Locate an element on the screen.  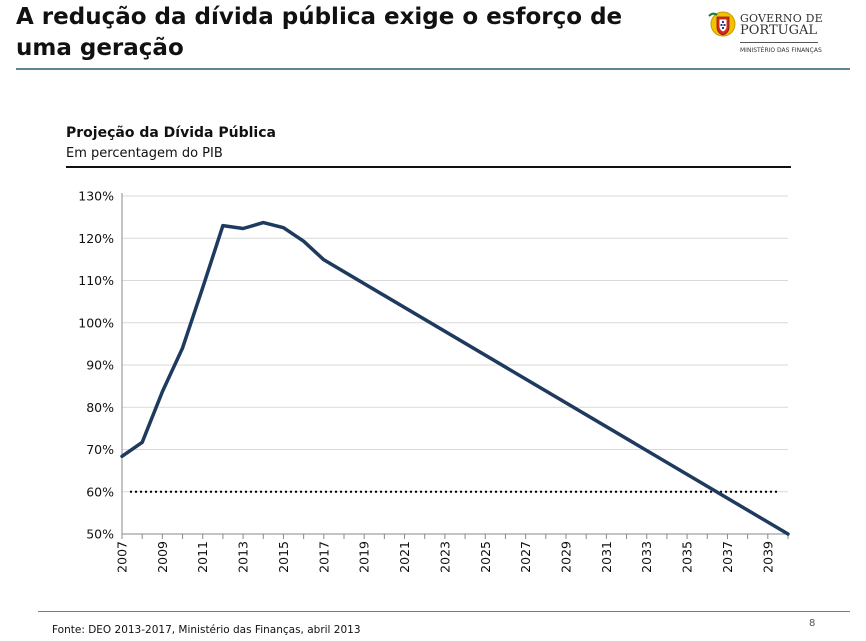
chart-title-rule is located at coordinates (428, 167).